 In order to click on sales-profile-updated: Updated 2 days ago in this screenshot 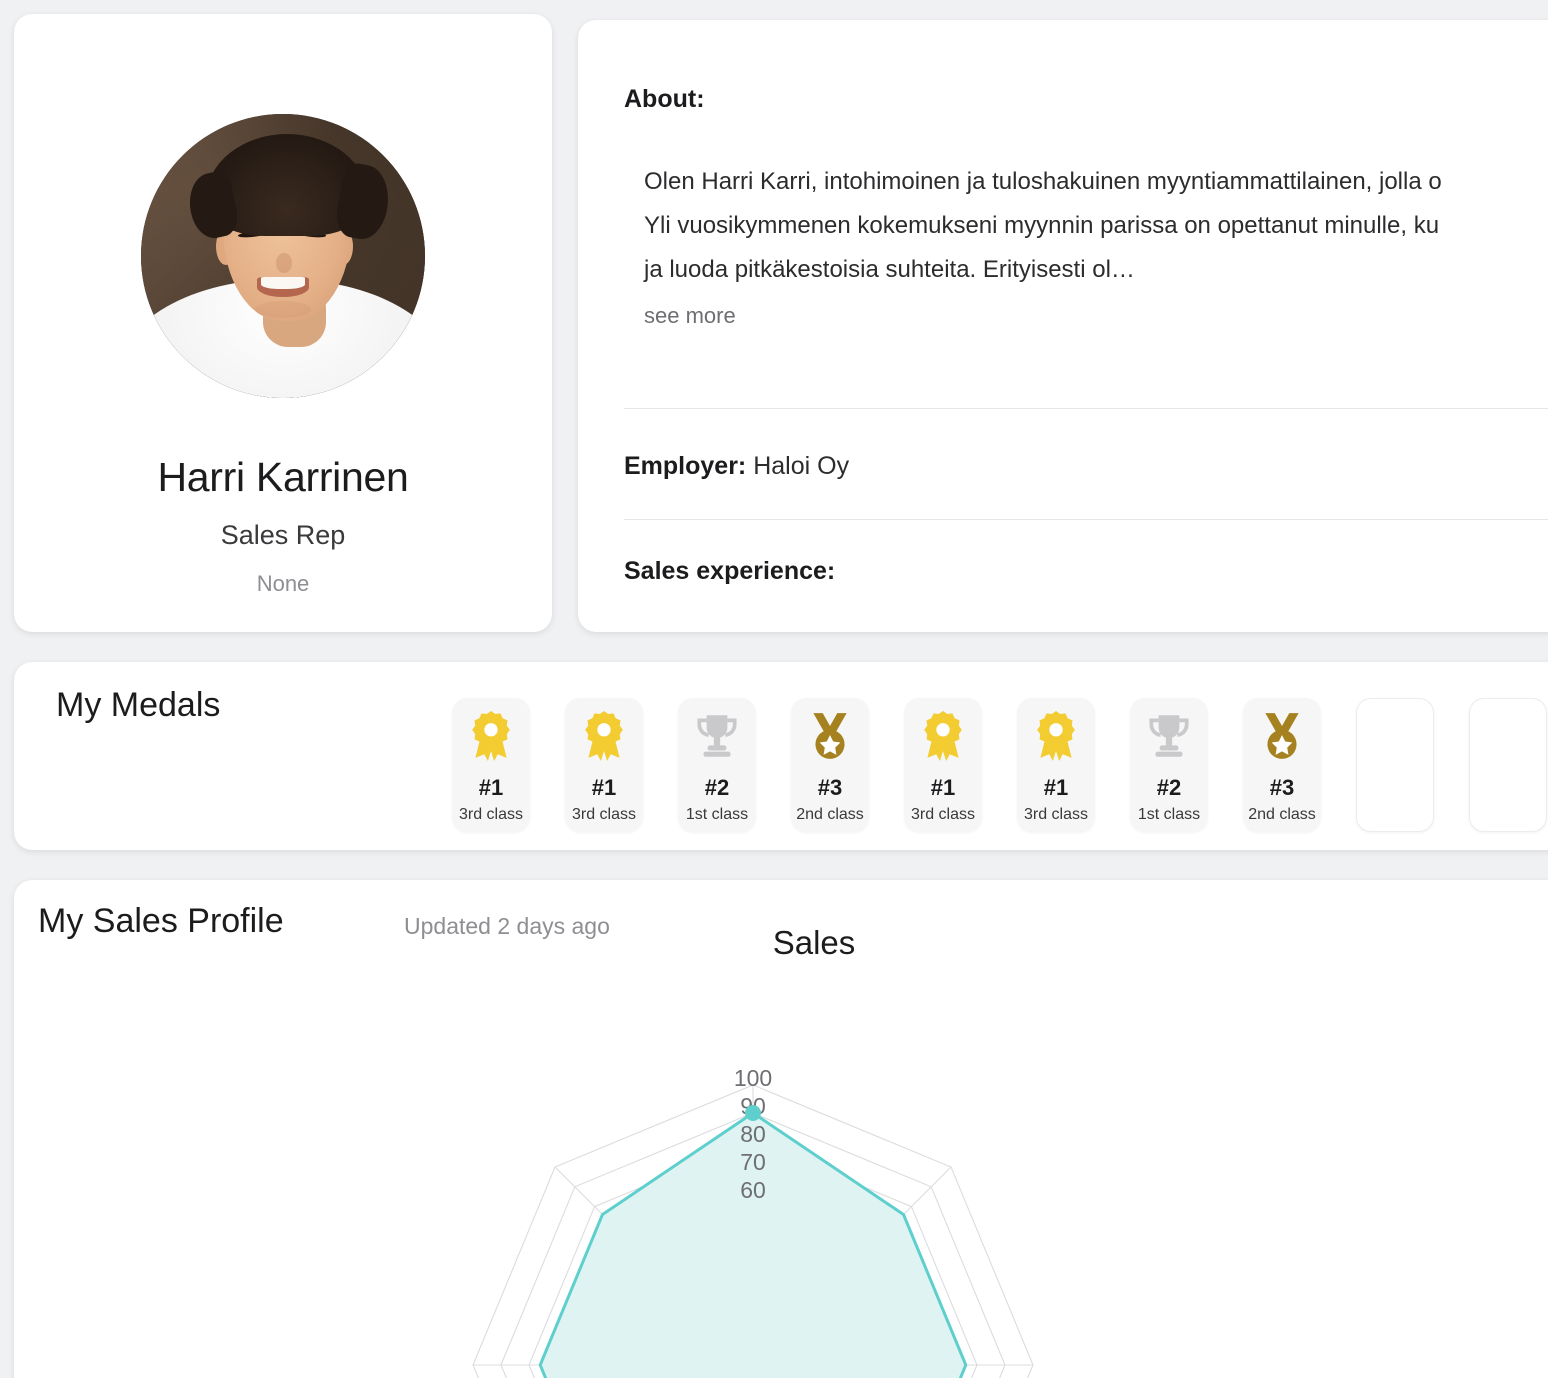, I will do `click(507, 926)`.